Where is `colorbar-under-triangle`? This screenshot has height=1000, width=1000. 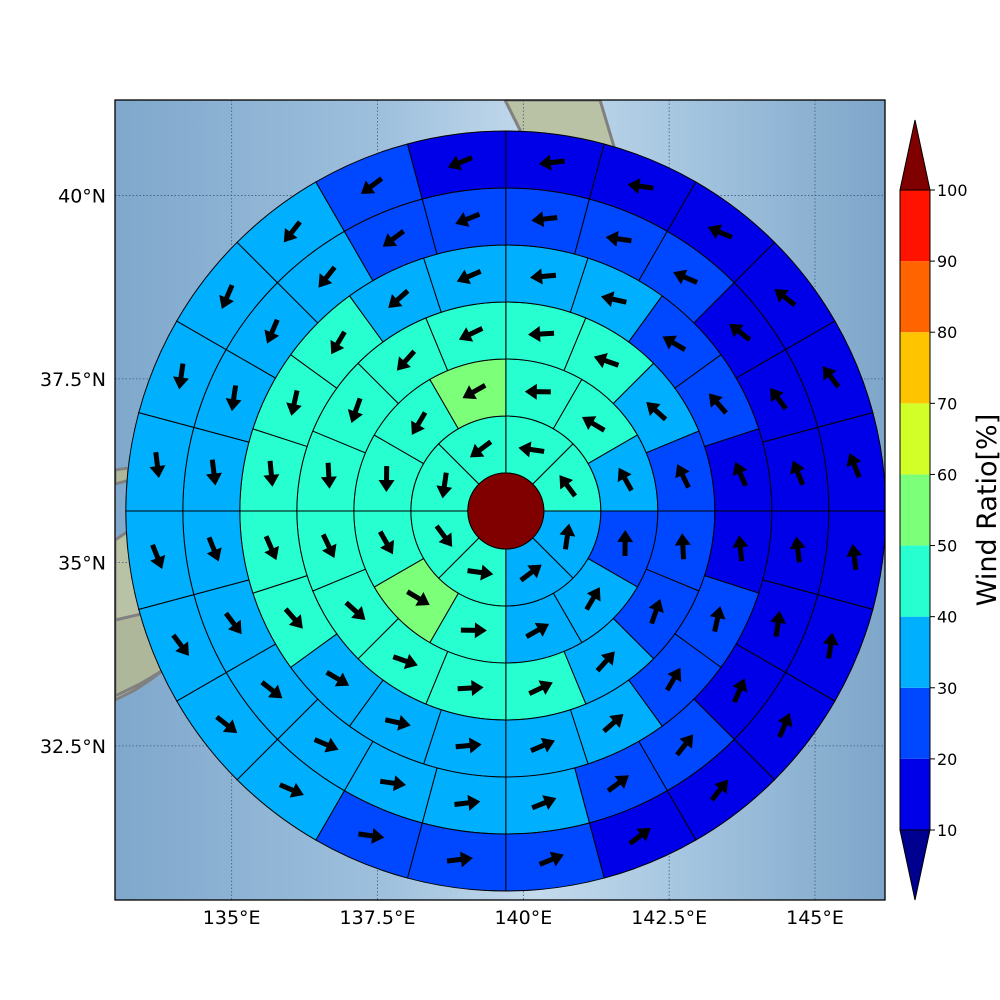
colorbar-under-triangle is located at coordinates (915, 865).